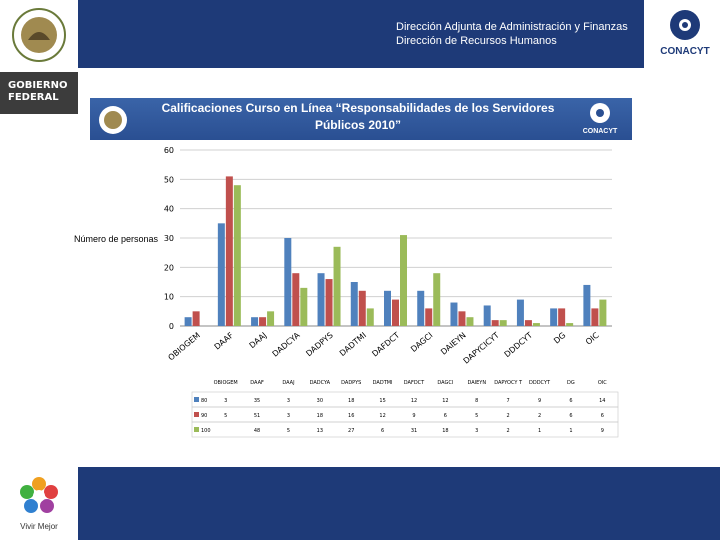  What do you see at coordinates (169, 297) in the screenshot?
I see `y-tick-label: 10` at bounding box center [169, 297].